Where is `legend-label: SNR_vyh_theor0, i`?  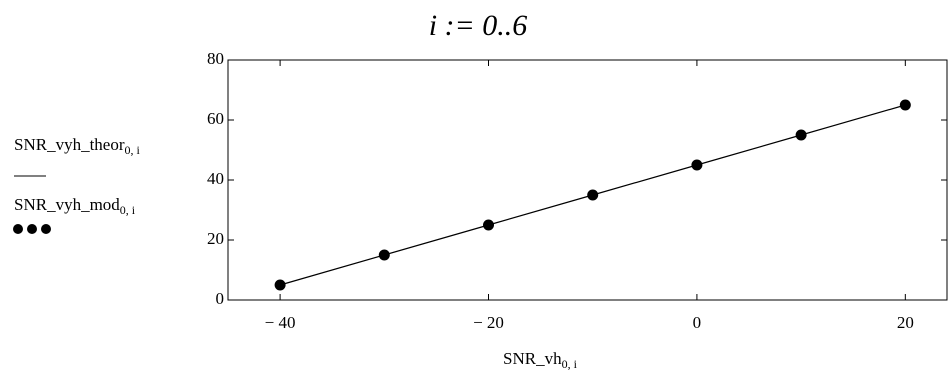 legend-label: SNR_vyh_theor0, i is located at coordinates (77, 146).